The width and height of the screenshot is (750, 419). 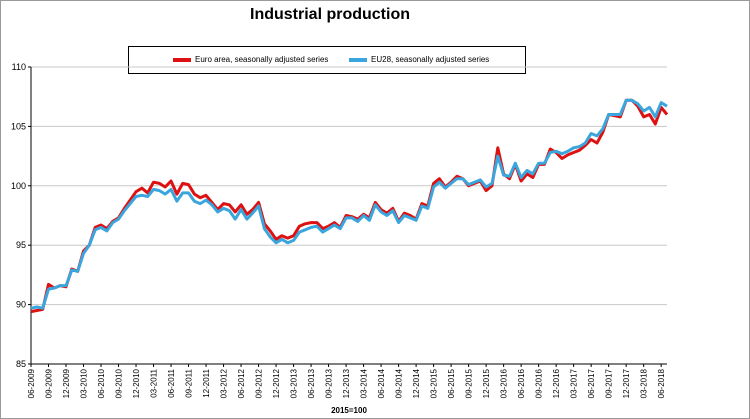 What do you see at coordinates (381, 383) in the screenshot?
I see `x-tick-label: 06-2014` at bounding box center [381, 383].